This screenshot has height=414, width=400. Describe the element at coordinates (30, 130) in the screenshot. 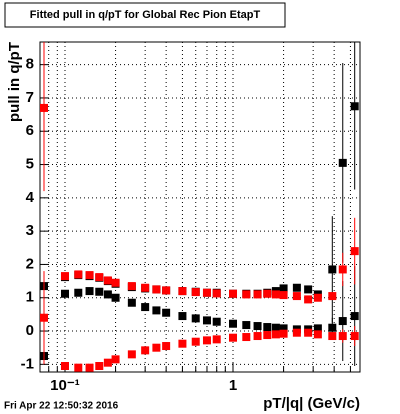

I see `y-tick-label: 6` at that location.